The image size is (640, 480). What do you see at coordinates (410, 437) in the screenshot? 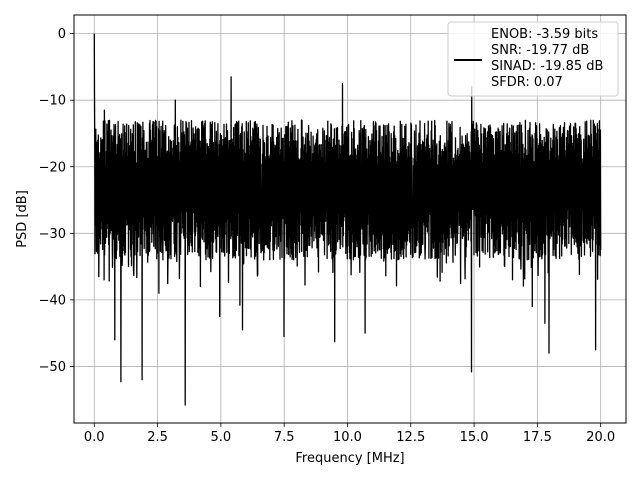
I see `x-tick-label: 12.5` at bounding box center [410, 437].